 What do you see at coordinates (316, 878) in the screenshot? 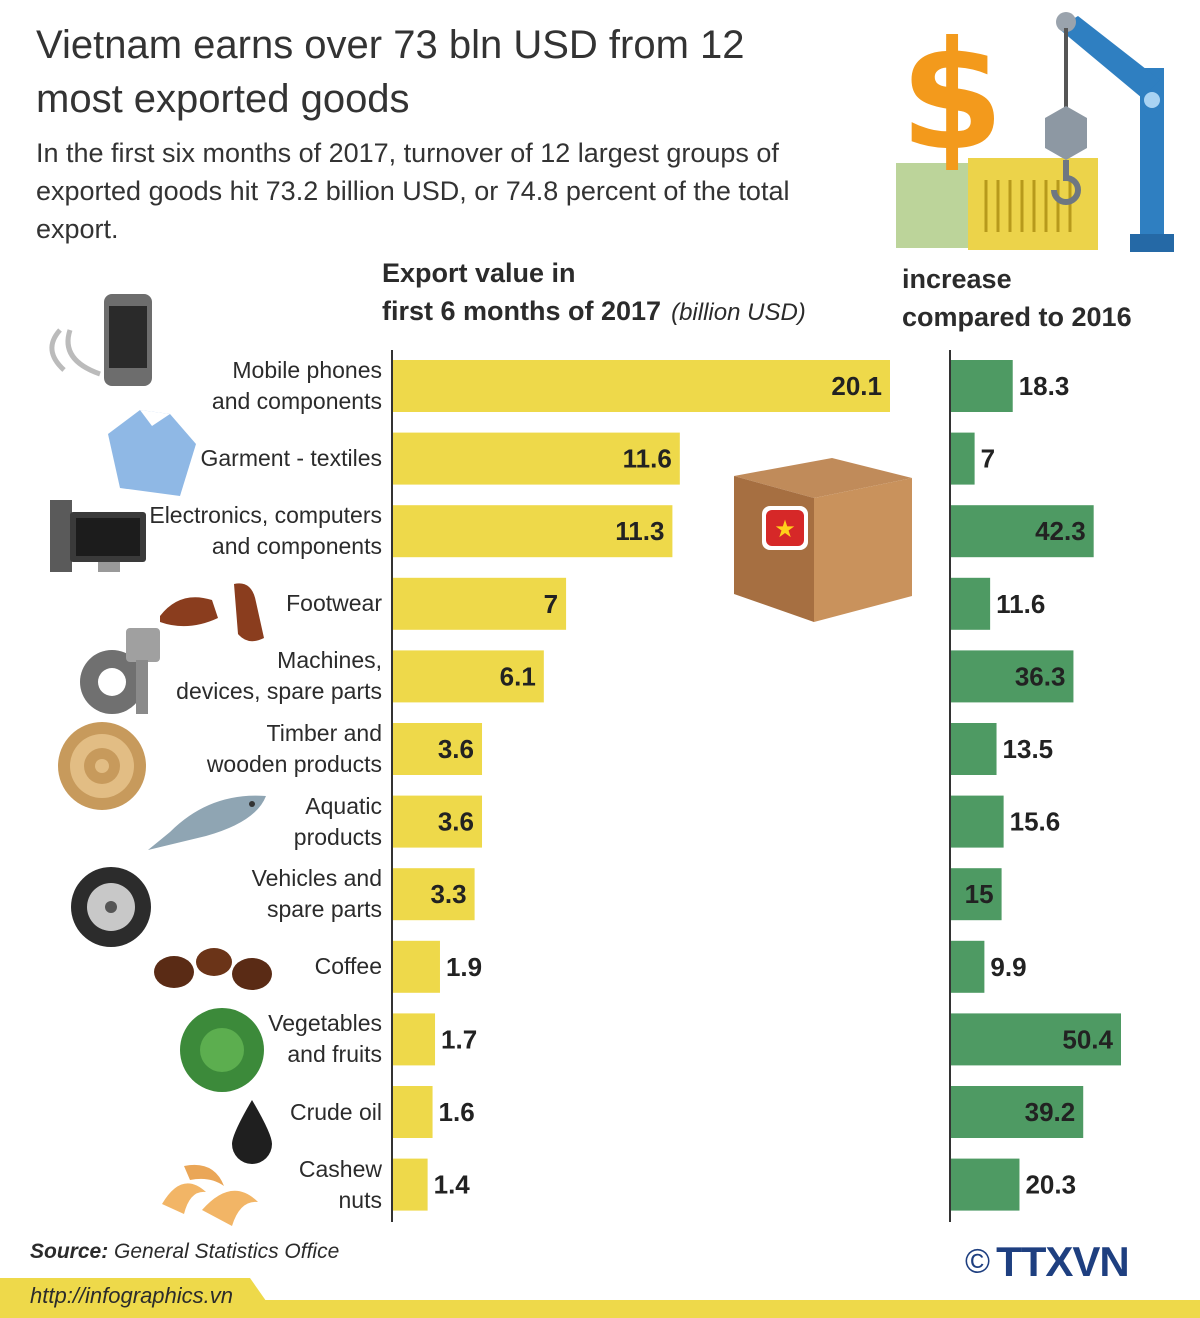
I see `category-label-line: Vehicles and` at bounding box center [316, 878].